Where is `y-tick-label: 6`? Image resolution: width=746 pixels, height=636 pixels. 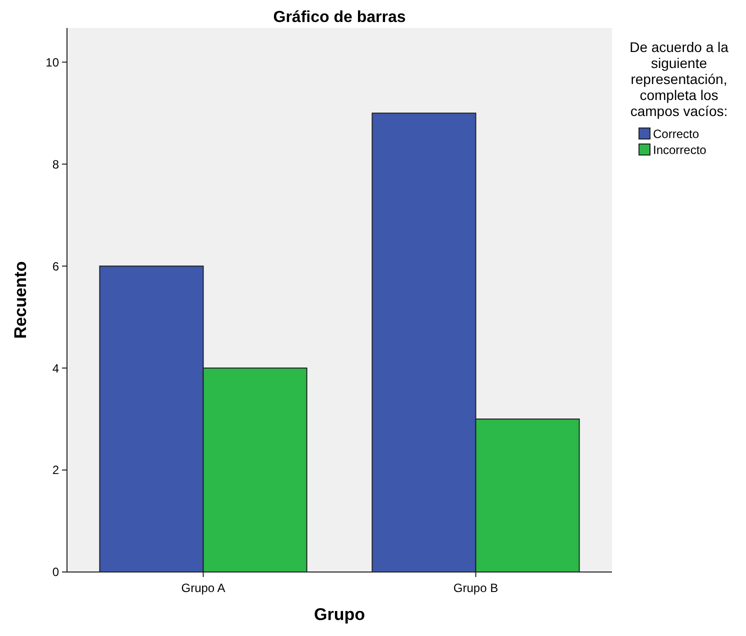 y-tick-label: 6 is located at coordinates (56, 266).